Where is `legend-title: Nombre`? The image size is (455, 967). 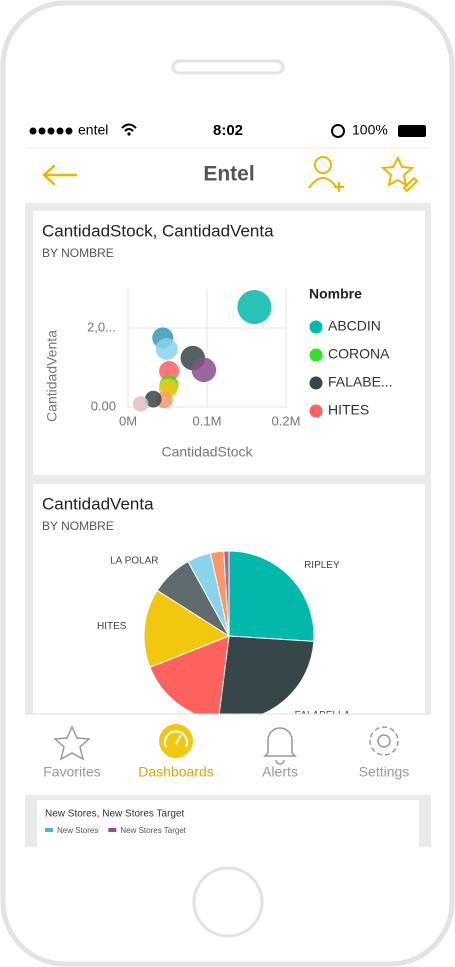
legend-title: Nombre is located at coordinates (335, 294).